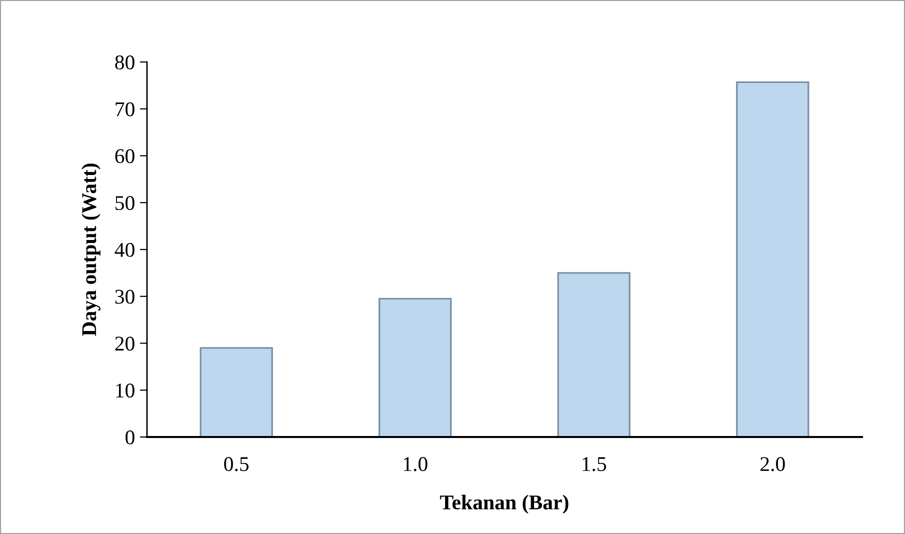  Describe the element at coordinates (124, 249) in the screenshot. I see `y-tick-label: 40` at that location.